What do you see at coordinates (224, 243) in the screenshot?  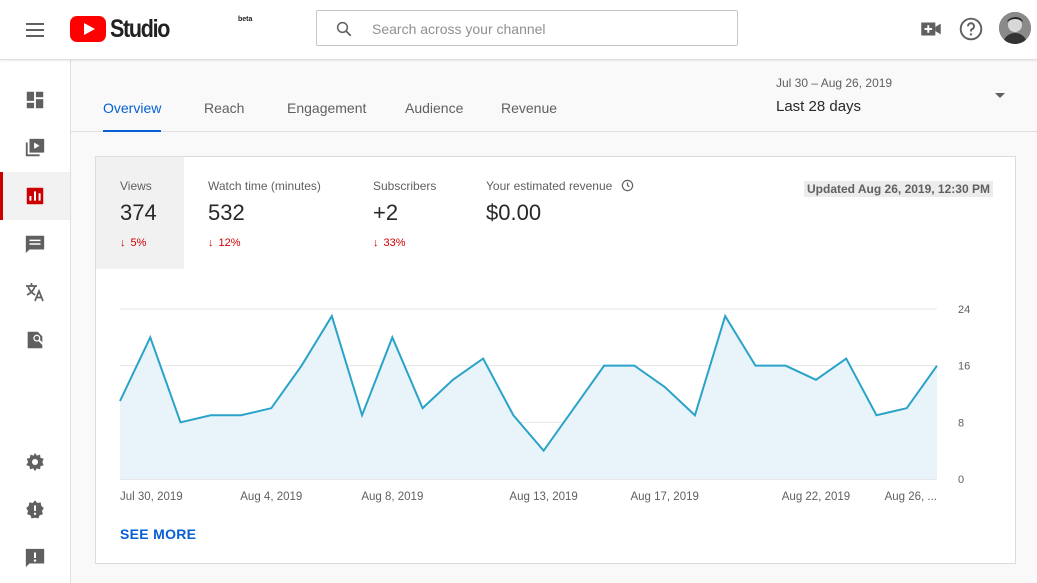 I see `metric-change: ↓ 12%` at bounding box center [224, 243].